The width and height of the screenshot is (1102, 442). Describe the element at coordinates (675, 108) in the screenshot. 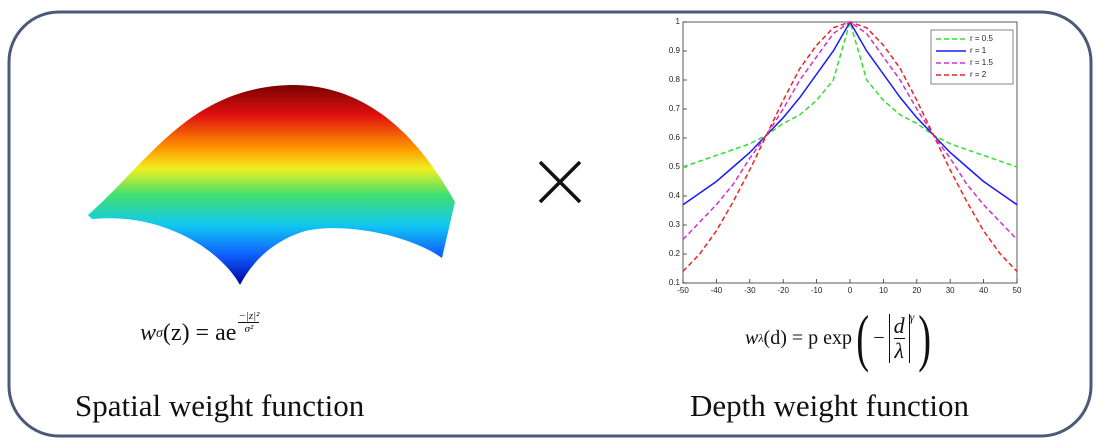

I see `y-tick-label: 0.7` at that location.